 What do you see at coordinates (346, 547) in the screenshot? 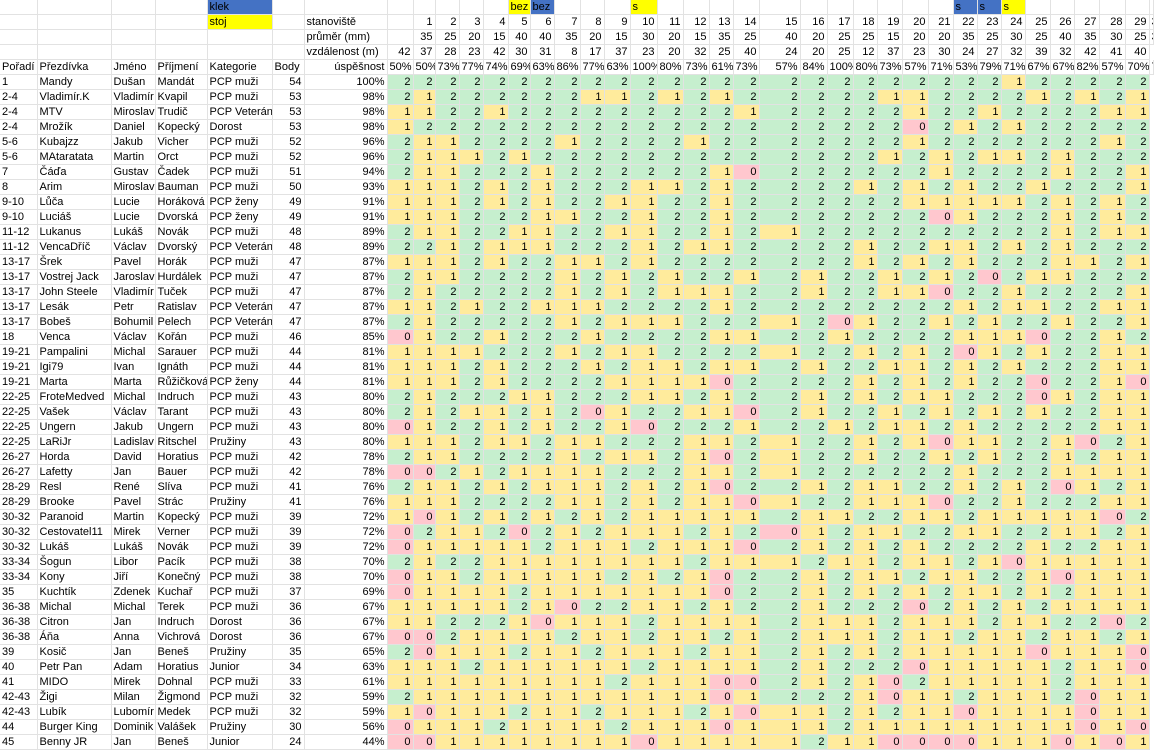
I see `success-cell: 72%` at bounding box center [346, 547].